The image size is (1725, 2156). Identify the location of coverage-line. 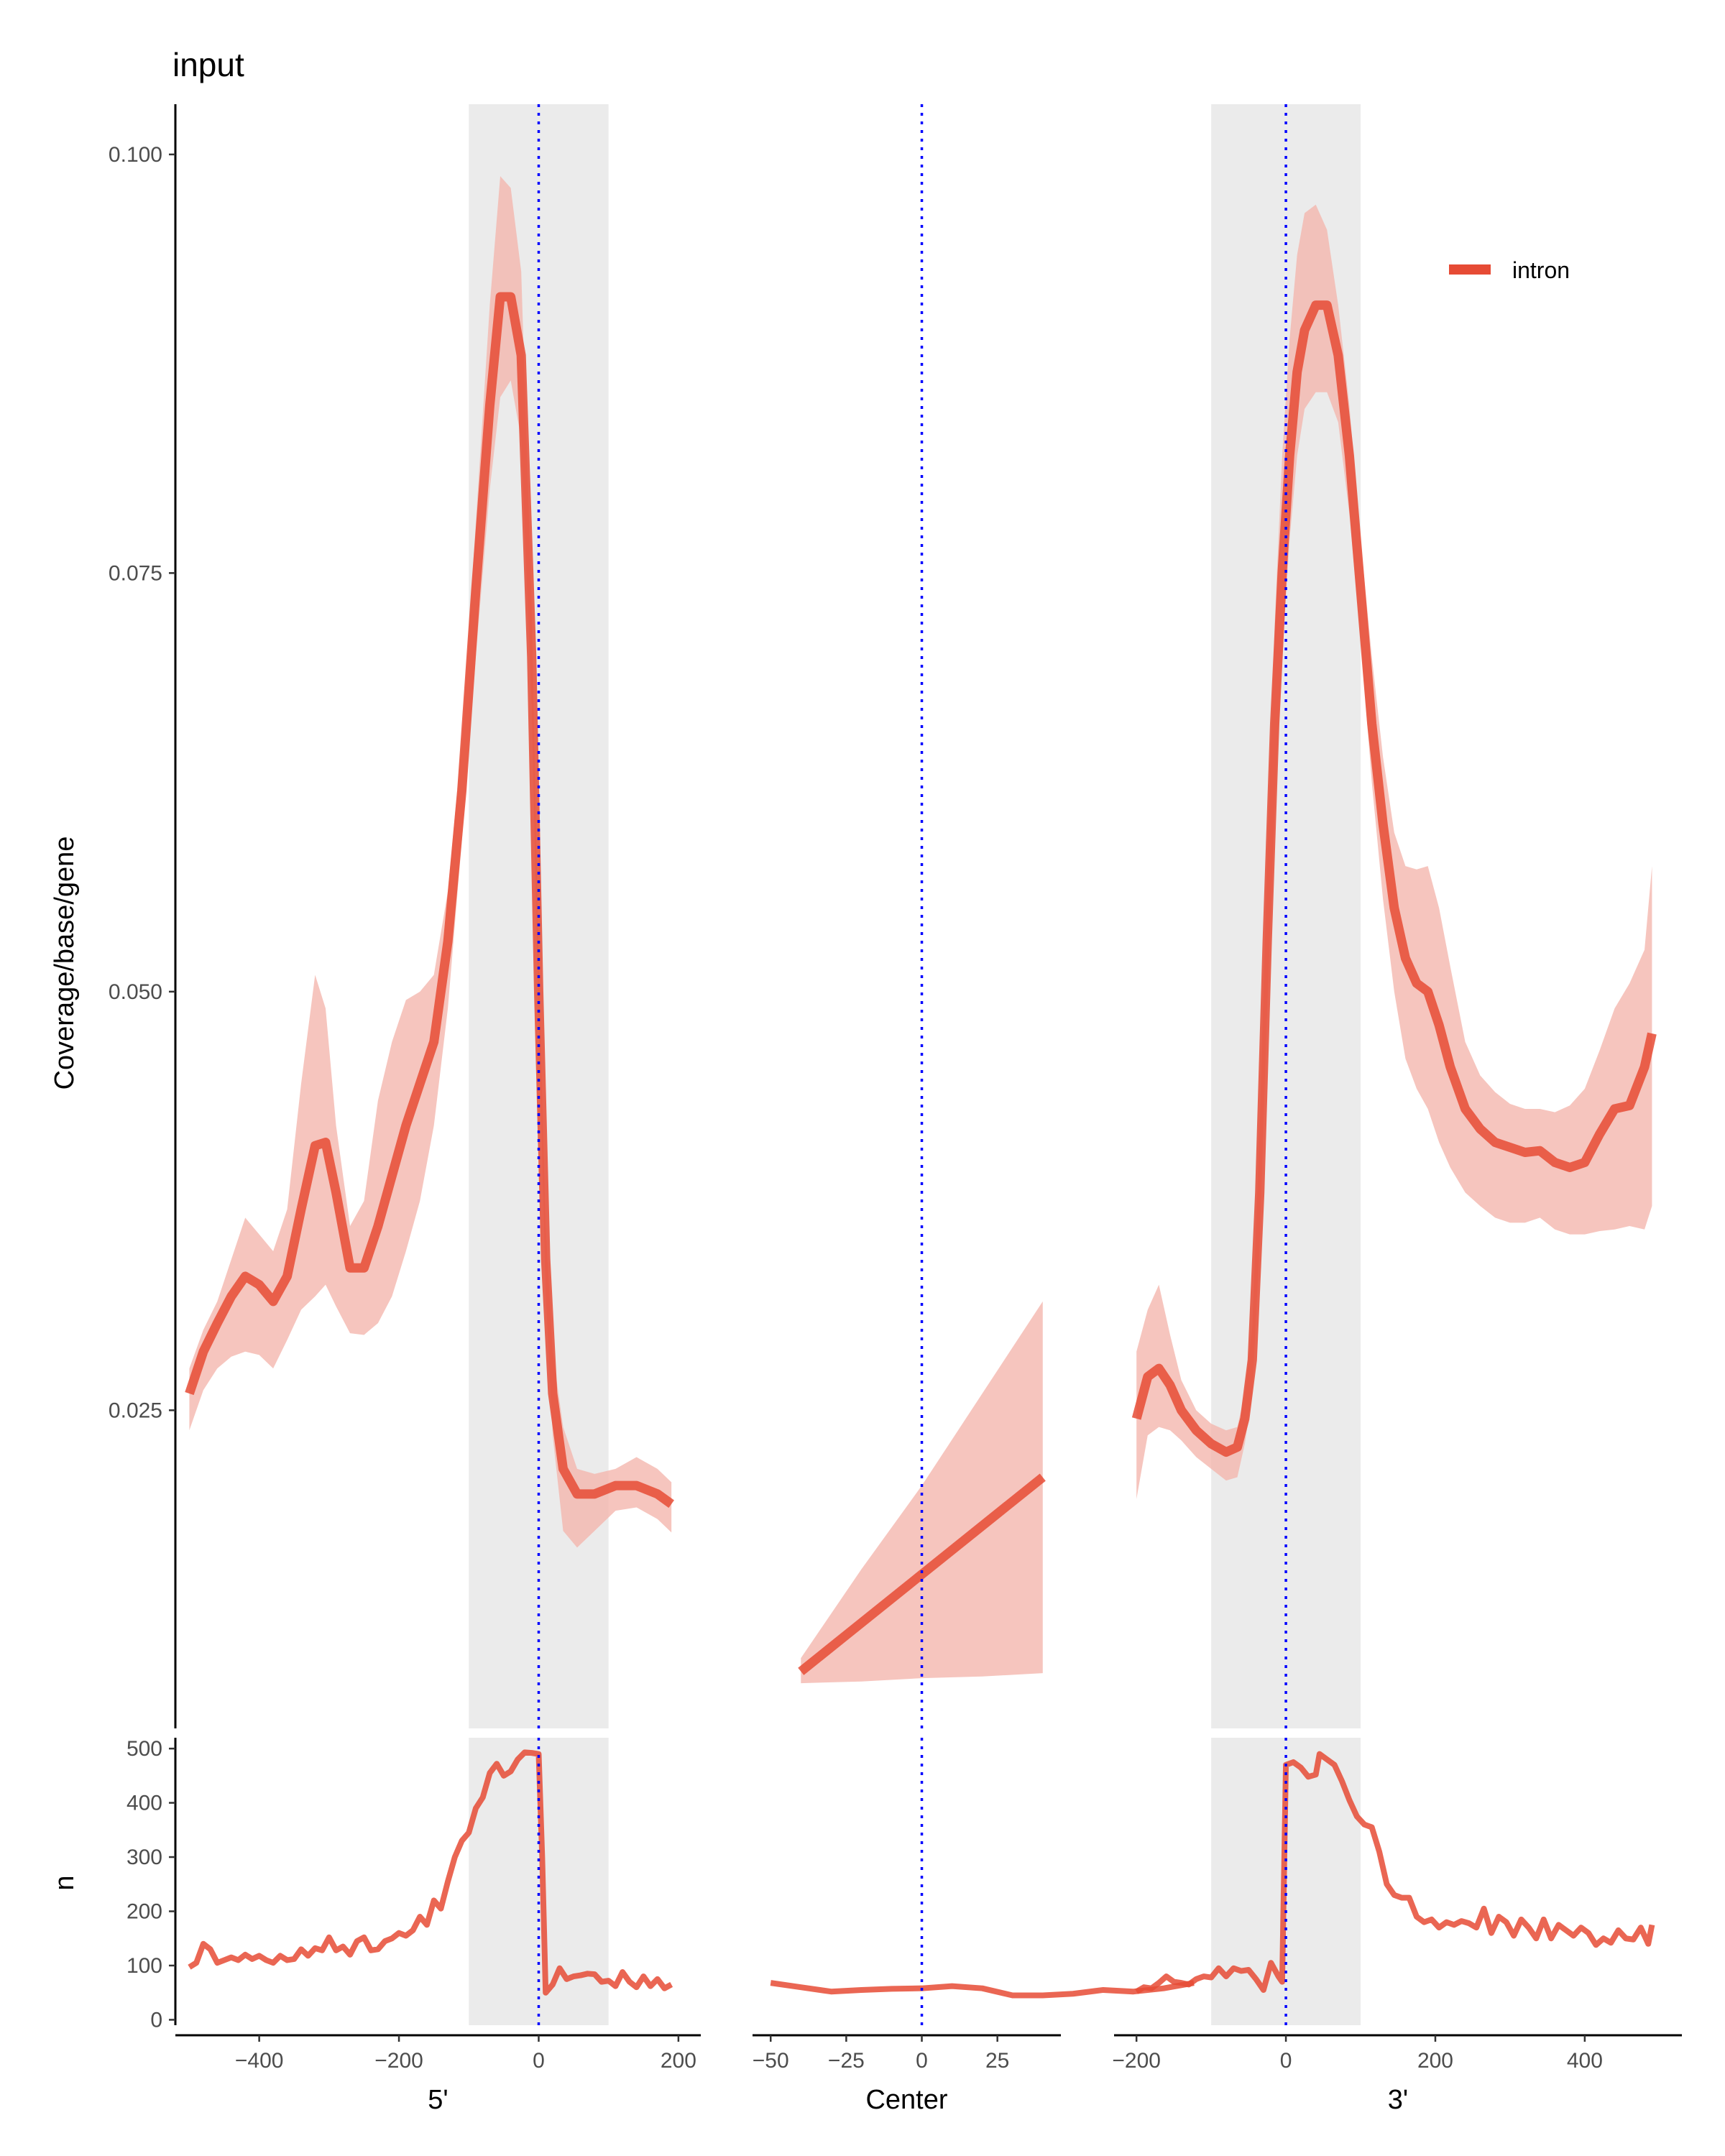
(922, 1574).